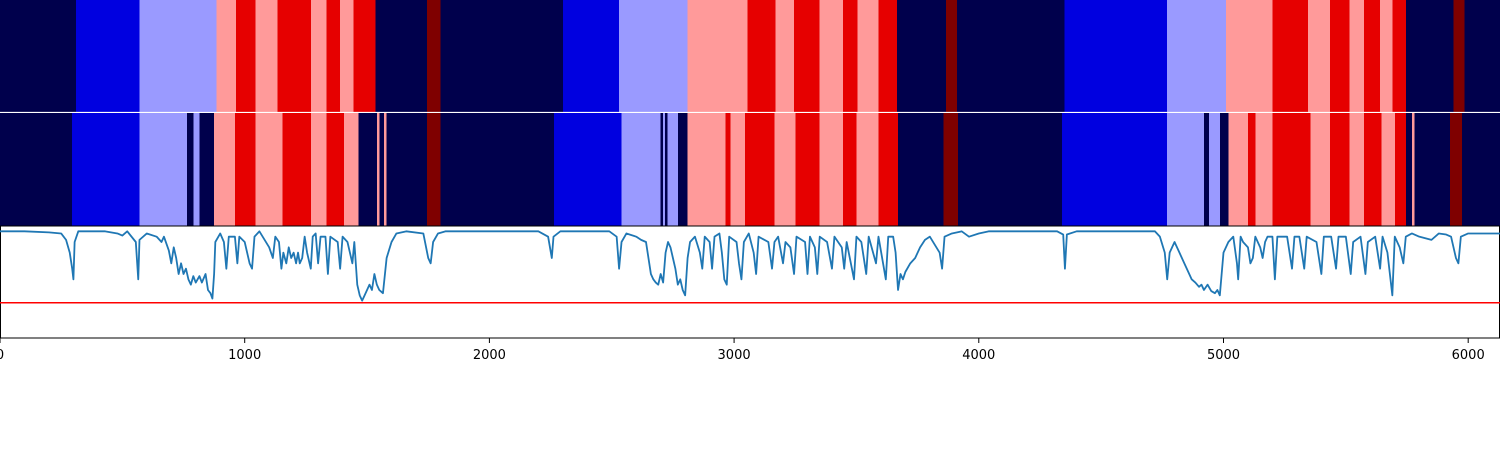  What do you see at coordinates (2, 355) in the screenshot?
I see `x-tick-label: 0` at bounding box center [2, 355].